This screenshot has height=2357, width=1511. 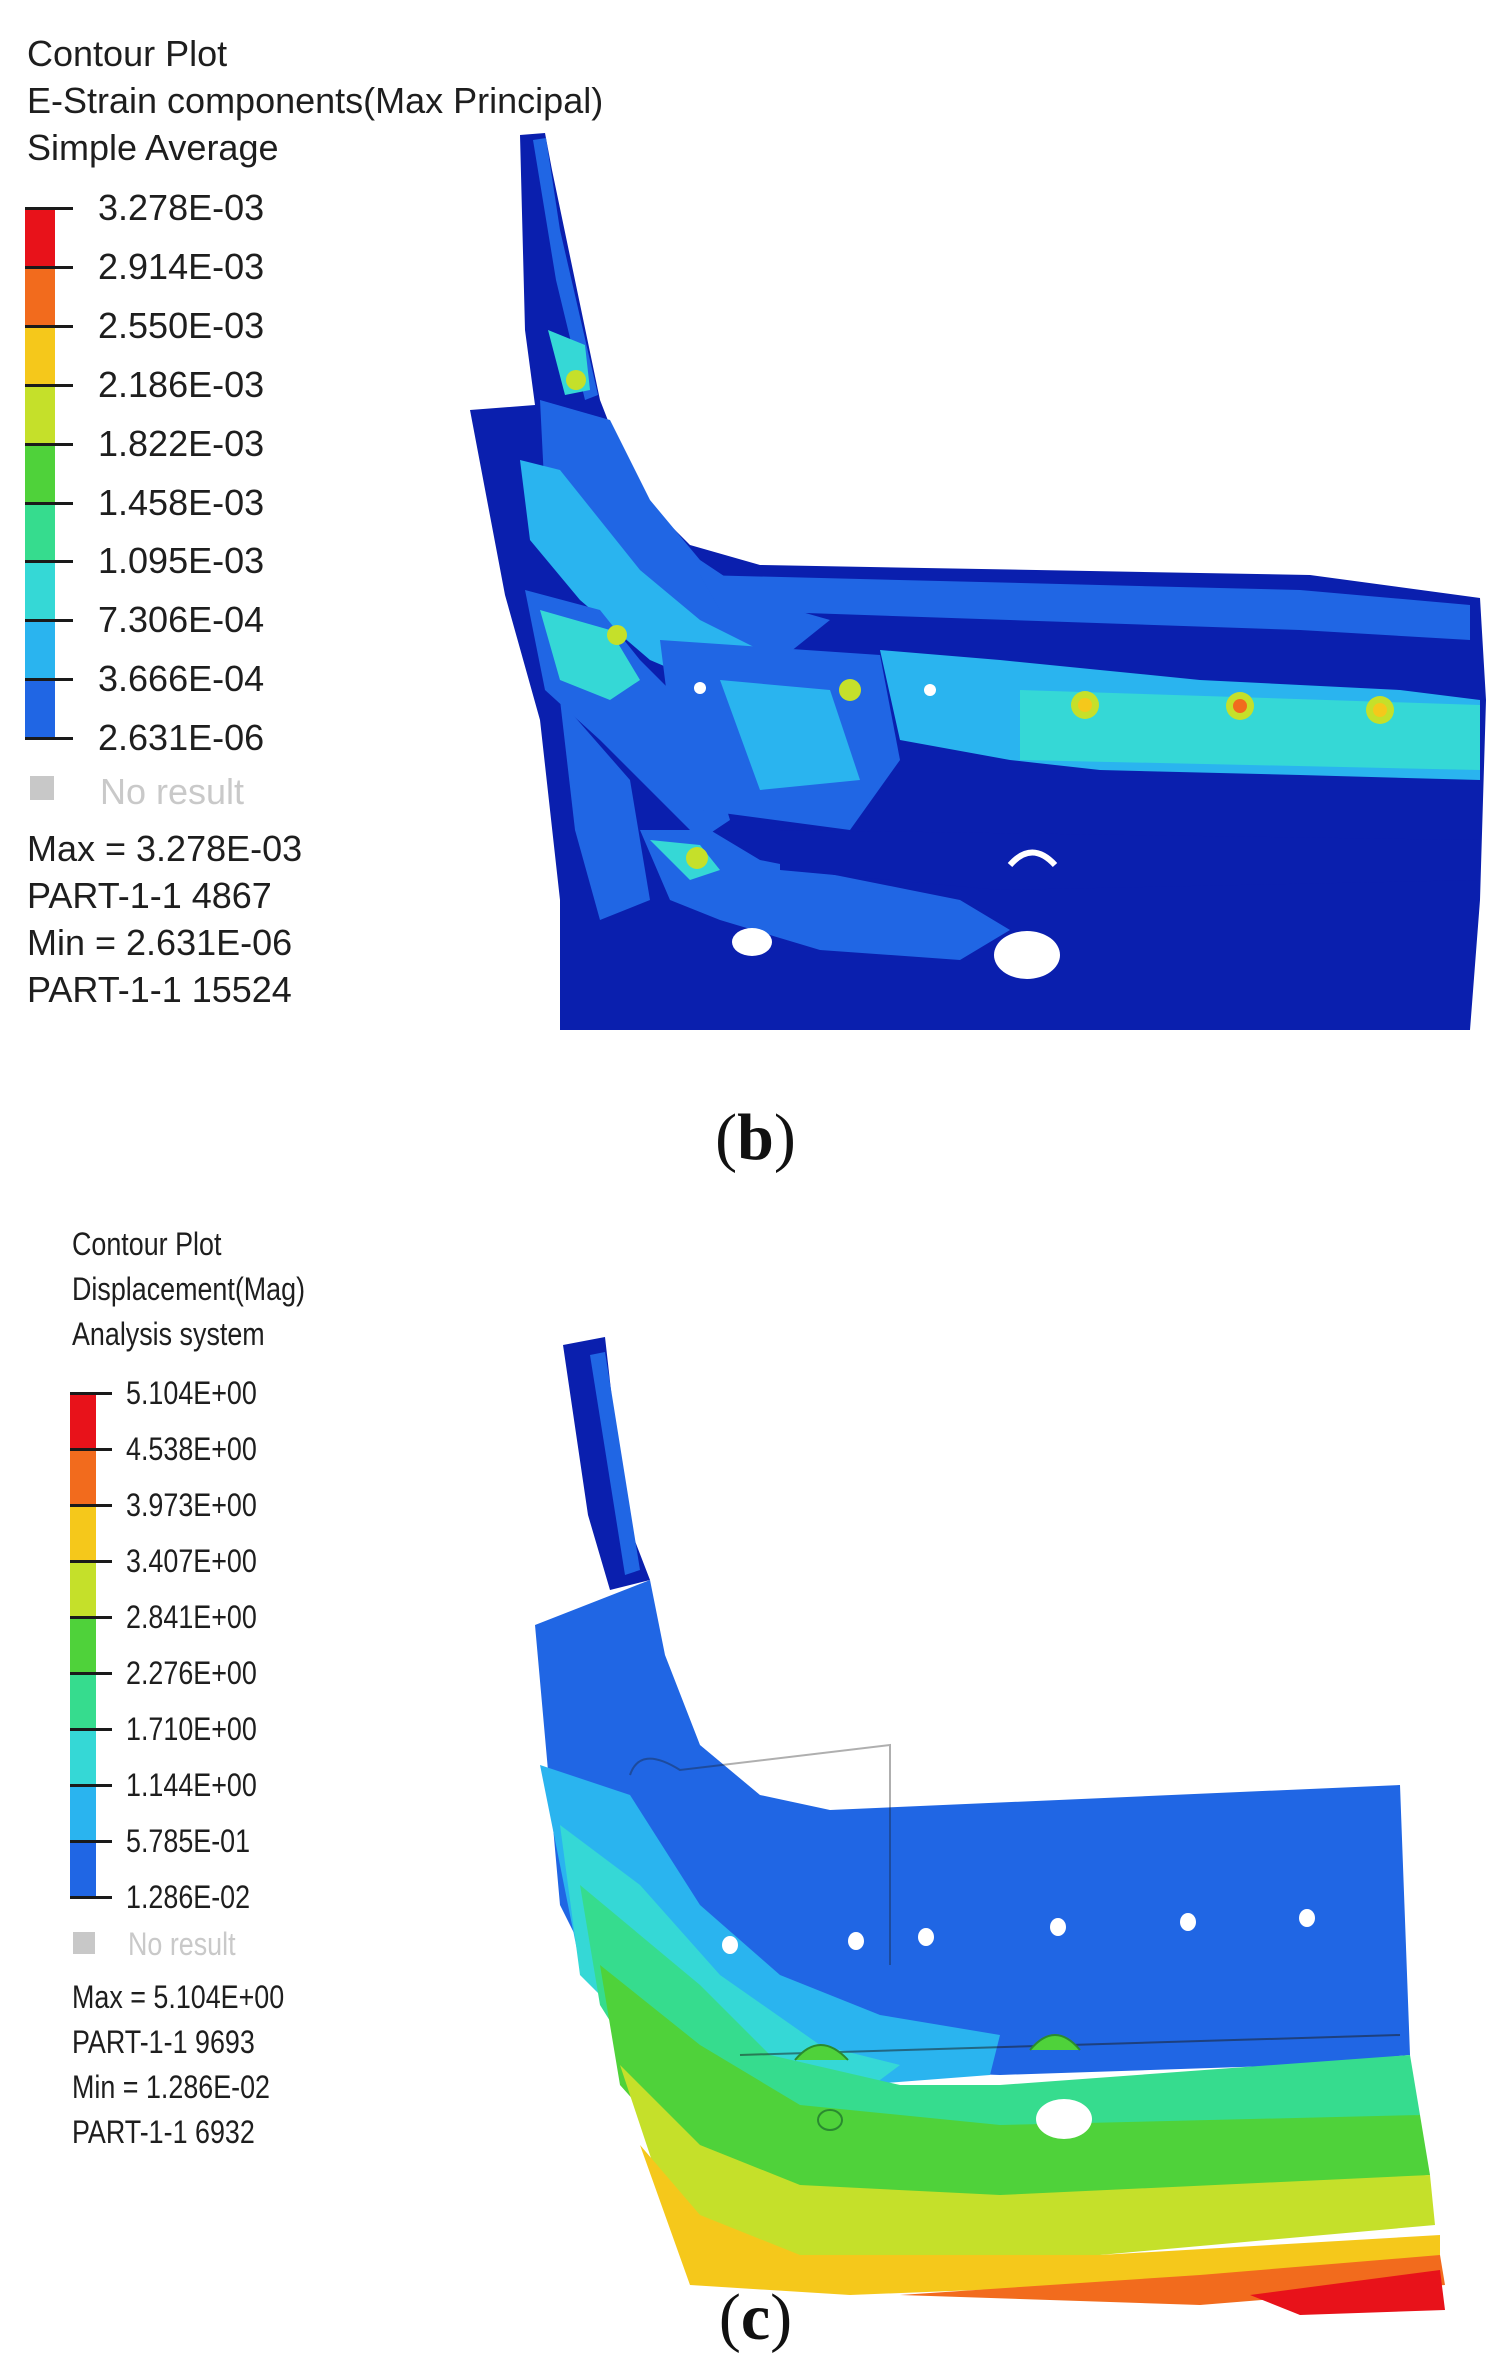 I want to click on result-type-label: E-Strain components(Max Principal), so click(x=315, y=100).